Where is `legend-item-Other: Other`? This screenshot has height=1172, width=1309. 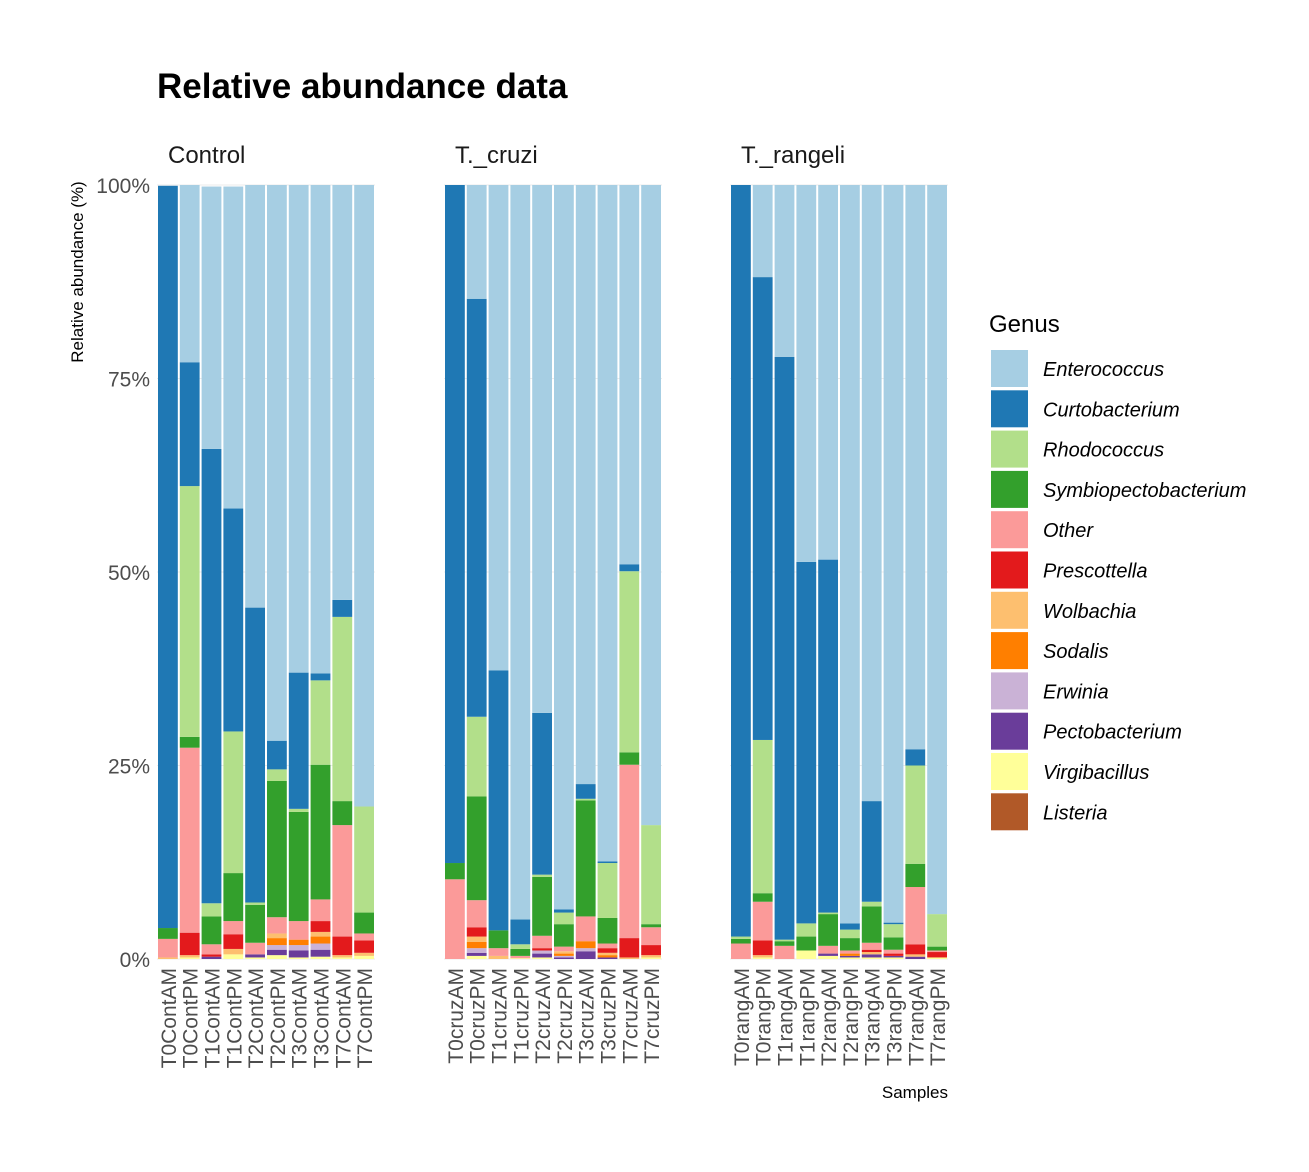
legend-item-Other: Other is located at coordinates (1042, 530).